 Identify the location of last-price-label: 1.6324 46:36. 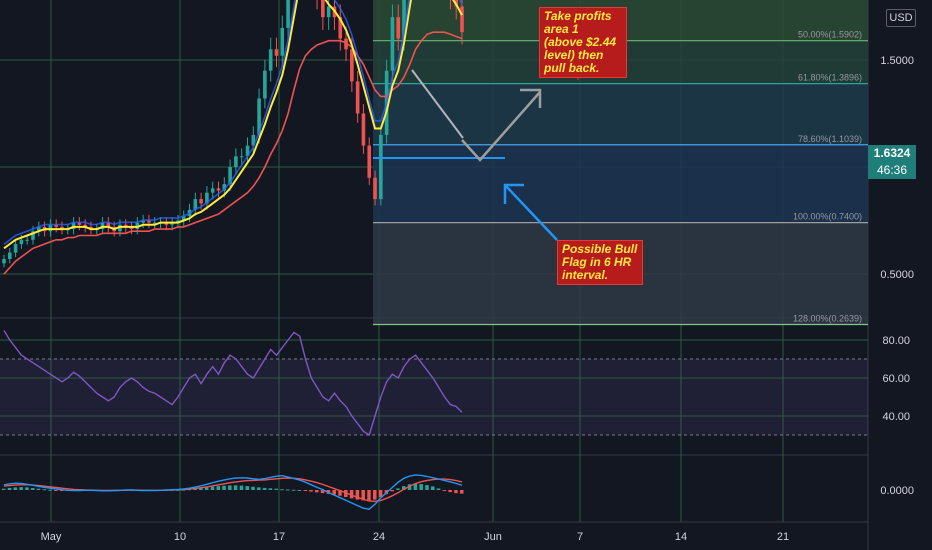
(892, 162).